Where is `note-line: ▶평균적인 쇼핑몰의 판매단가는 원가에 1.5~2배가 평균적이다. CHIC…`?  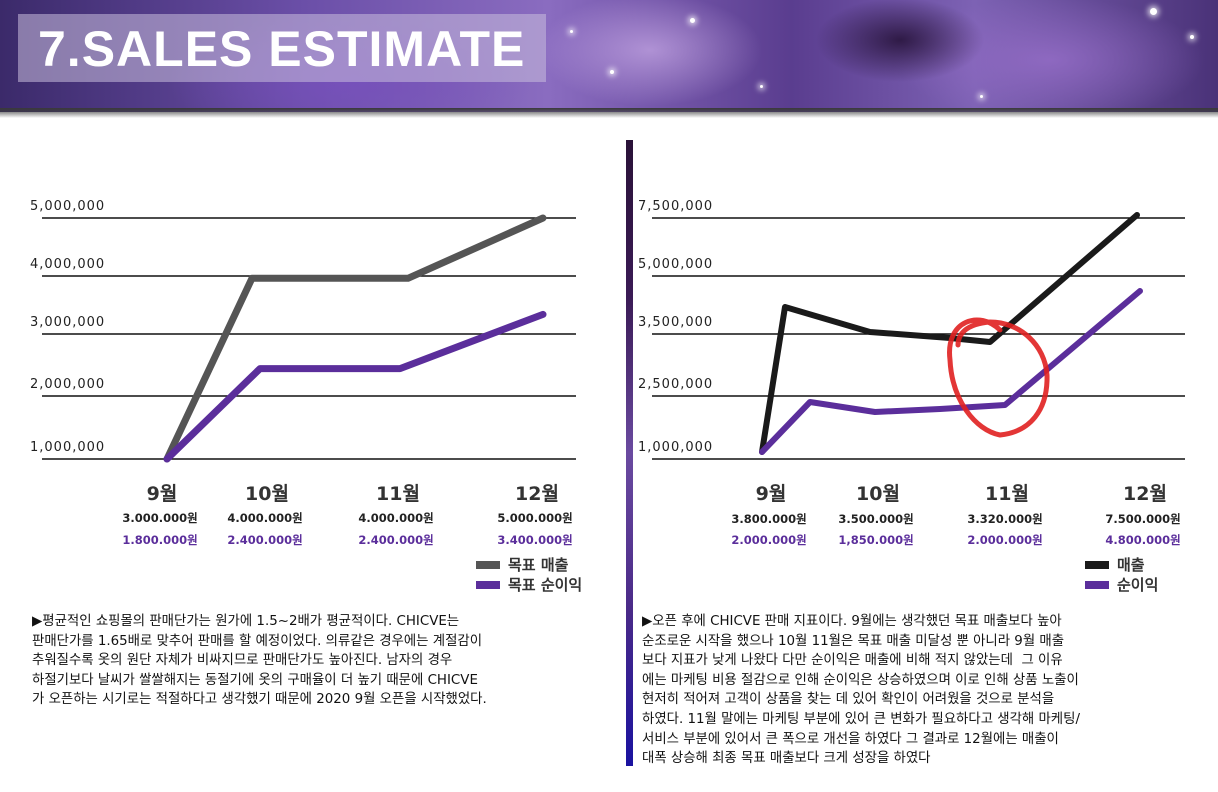 note-line: ▶평균적인 쇼핑몰의 판매단가는 원가에 1.5~2배가 평균적이다. CHIC… is located at coordinates (246, 621).